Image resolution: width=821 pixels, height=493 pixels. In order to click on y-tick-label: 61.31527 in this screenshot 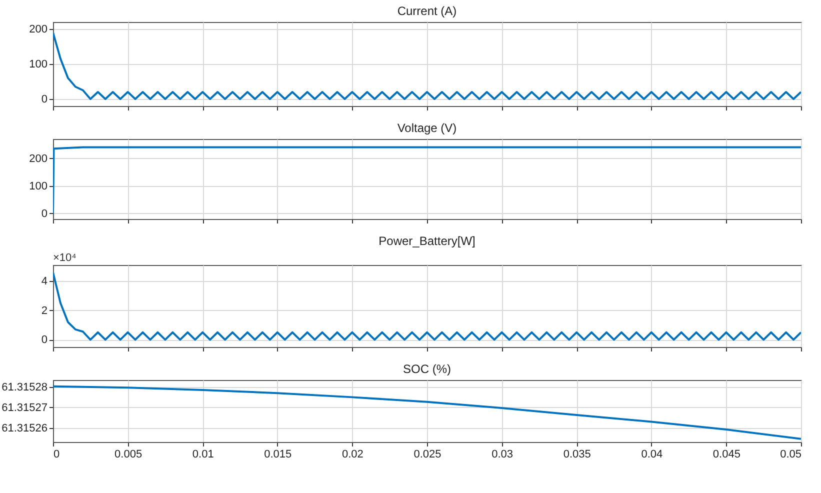, I will do `click(25, 408)`.